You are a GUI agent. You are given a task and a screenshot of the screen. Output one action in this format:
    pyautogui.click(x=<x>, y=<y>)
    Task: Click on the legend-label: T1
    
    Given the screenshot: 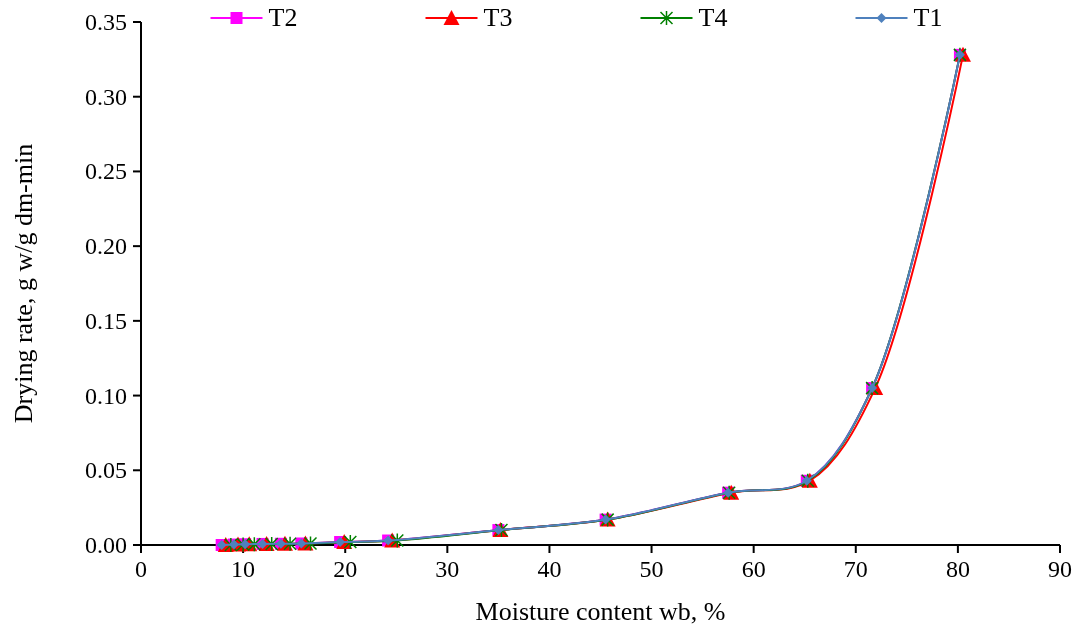 What is the action you would take?
    pyautogui.click(x=928, y=17)
    